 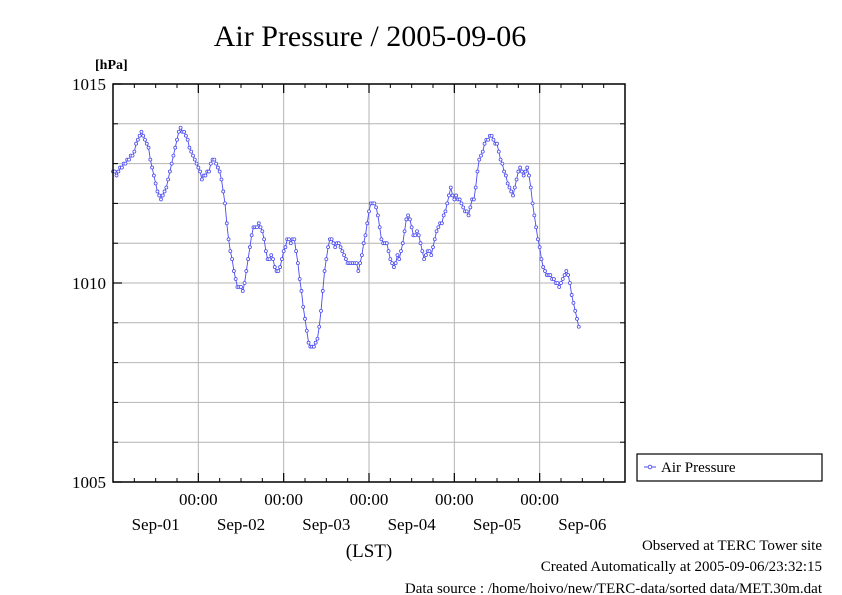 I want to click on y-tick-label: 1010, so click(x=89, y=283).